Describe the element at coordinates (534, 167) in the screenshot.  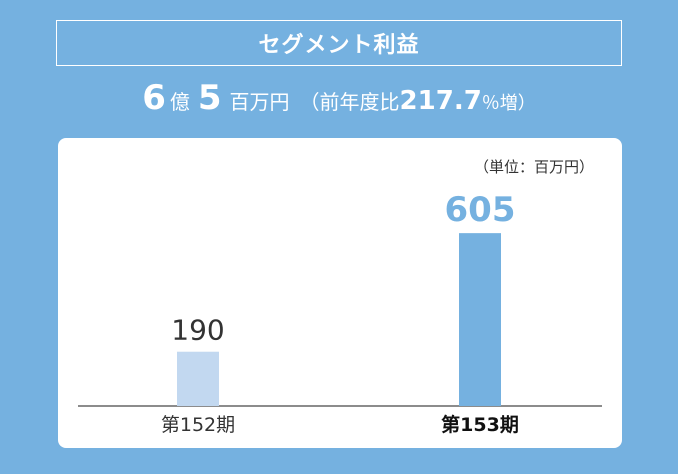
I see `unit-label: （単位：百万円）` at that location.